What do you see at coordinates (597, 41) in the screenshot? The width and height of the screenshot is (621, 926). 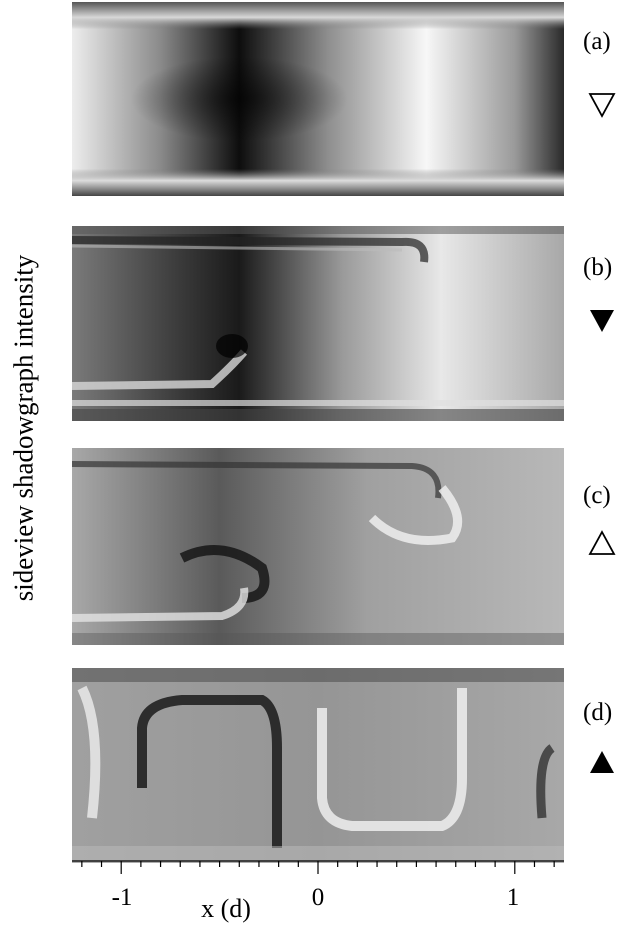 I see `panel-a-label: (a)` at bounding box center [597, 41].